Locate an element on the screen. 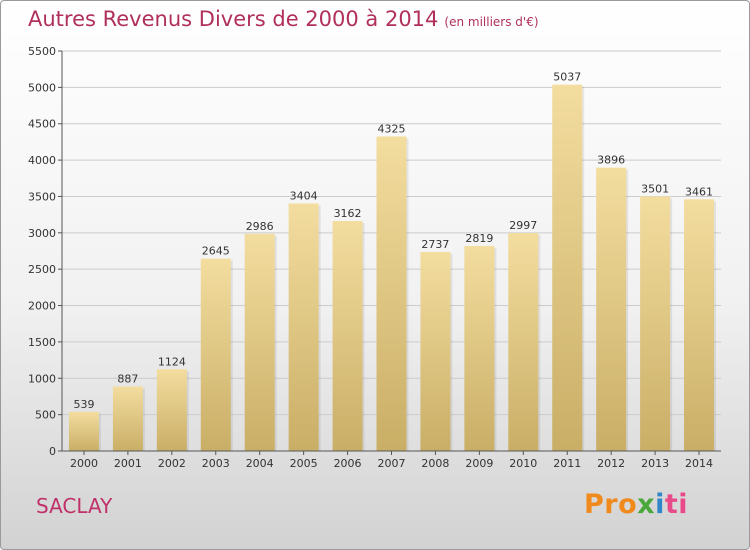 Image resolution: width=750 pixels, height=550 pixels. x-tick-label: 2001 is located at coordinates (128, 463).